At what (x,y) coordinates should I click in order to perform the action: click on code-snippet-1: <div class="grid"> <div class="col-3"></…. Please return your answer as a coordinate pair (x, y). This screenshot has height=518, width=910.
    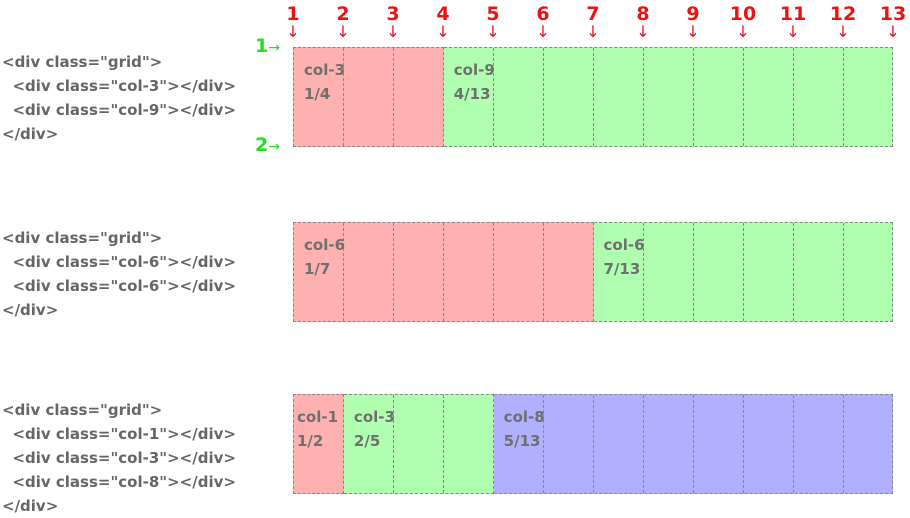
    Looking at the image, I should click on (119, 98).